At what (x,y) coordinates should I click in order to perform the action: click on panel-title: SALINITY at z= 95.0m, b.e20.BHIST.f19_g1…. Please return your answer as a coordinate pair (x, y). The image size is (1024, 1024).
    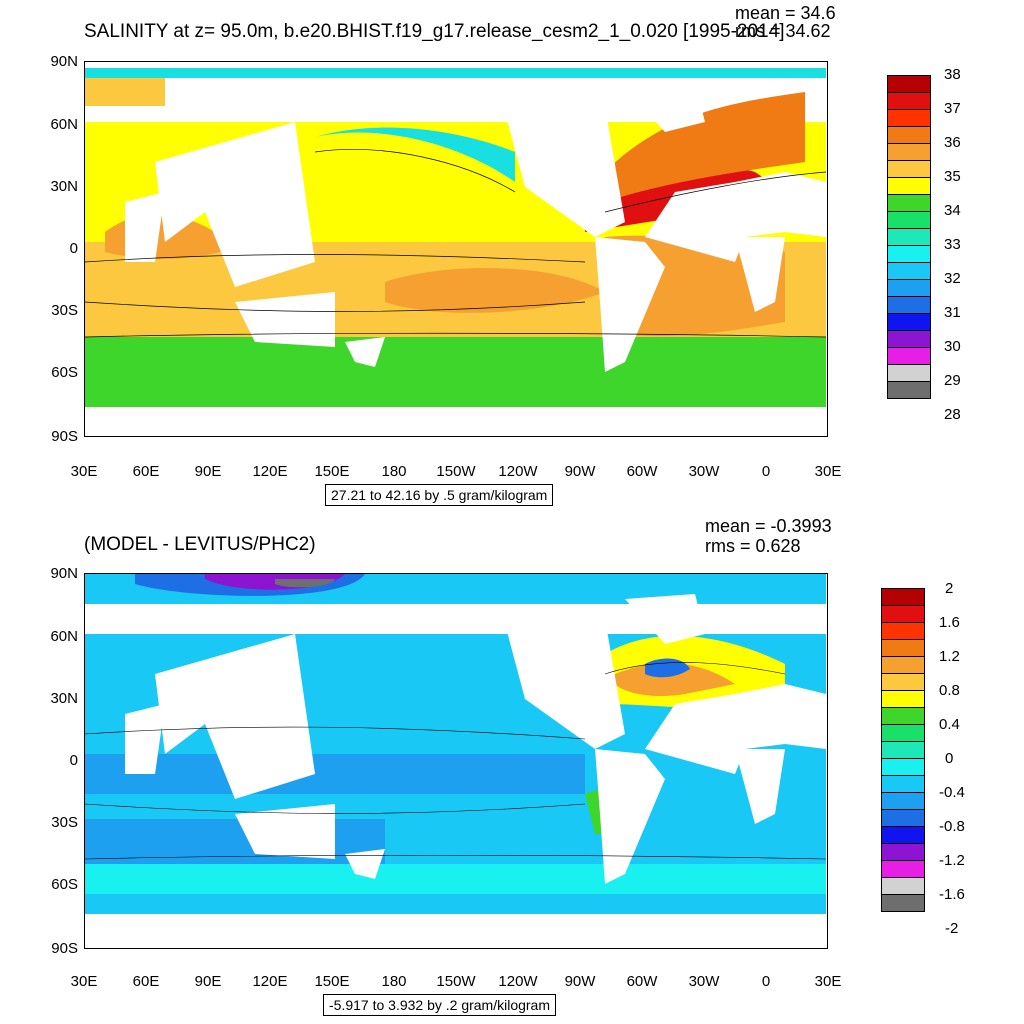
    Looking at the image, I should click on (434, 31).